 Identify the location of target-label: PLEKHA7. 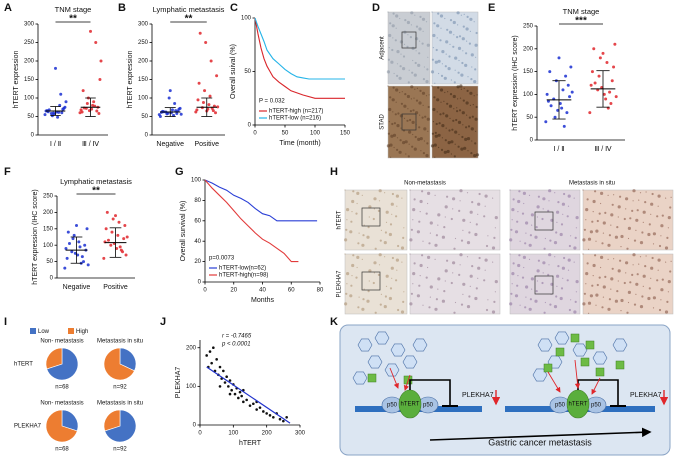
(646, 395).